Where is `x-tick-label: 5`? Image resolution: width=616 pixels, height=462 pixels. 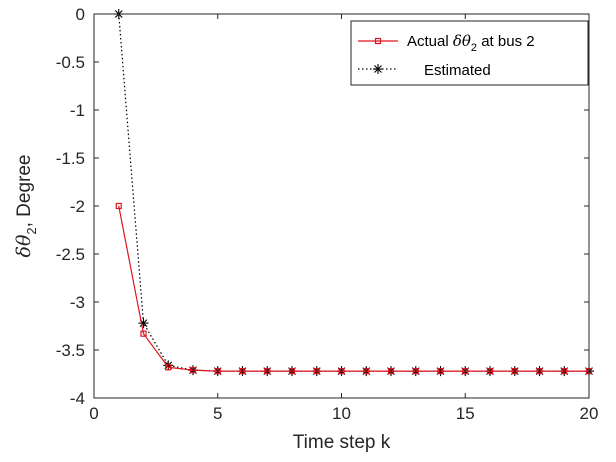
x-tick-label: 5 is located at coordinates (217, 413).